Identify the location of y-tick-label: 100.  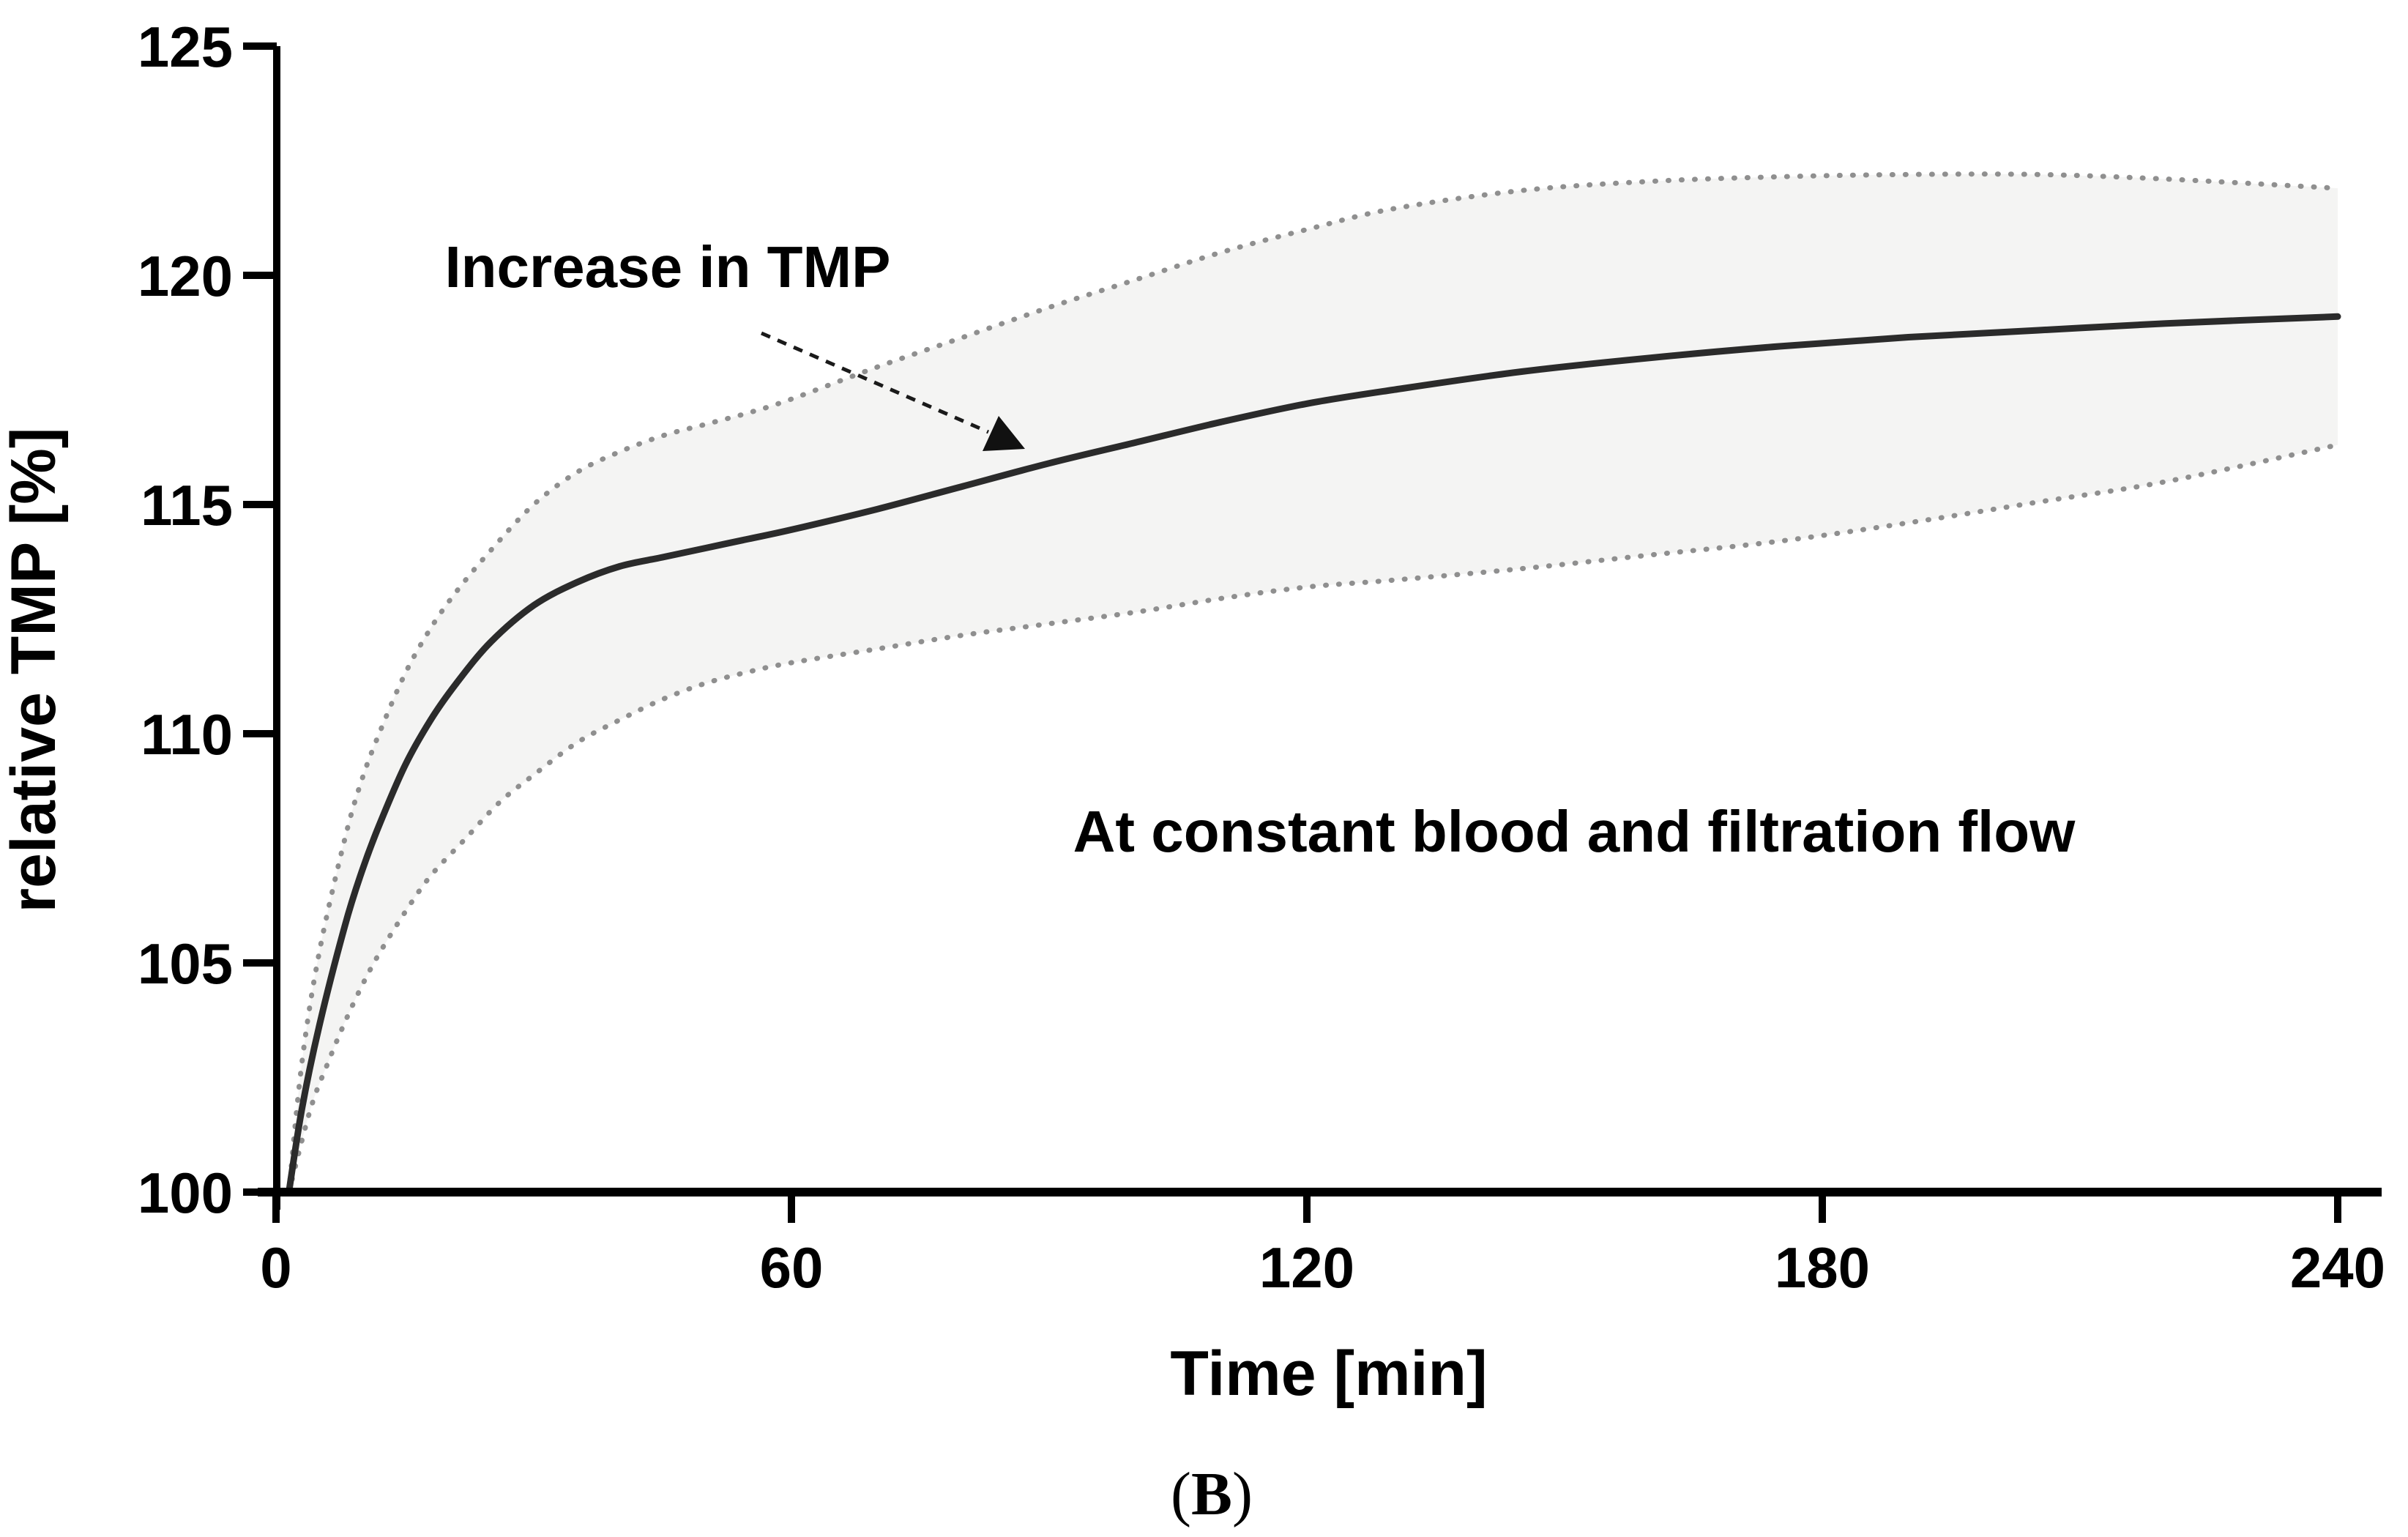
(185, 1193).